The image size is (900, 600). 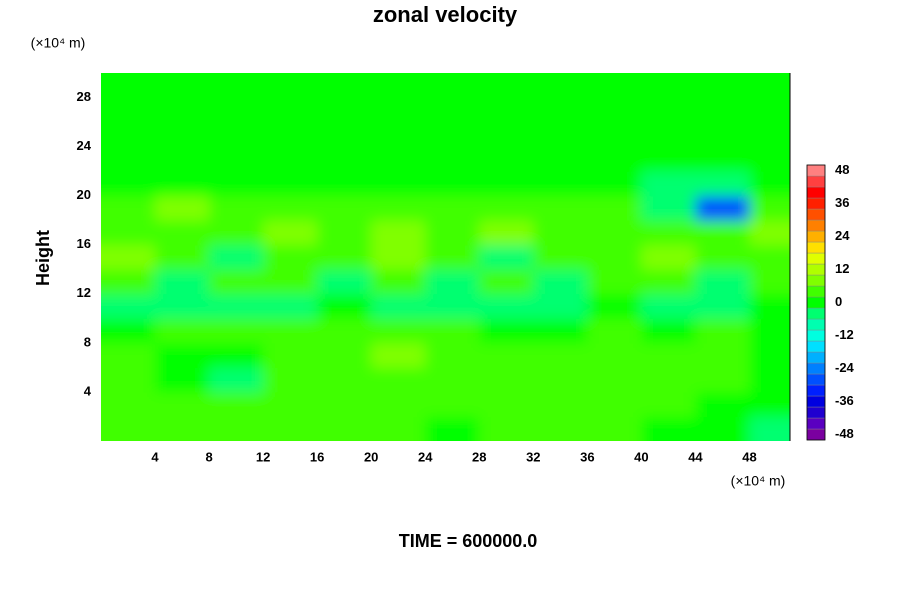 I want to click on x-tick-label: 16, so click(x=317, y=456).